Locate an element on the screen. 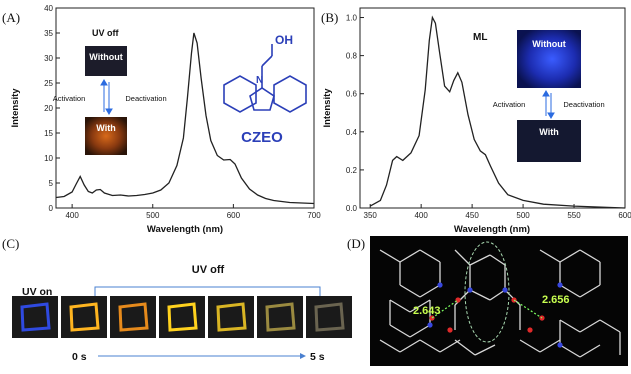  time-start: 0 s is located at coordinates (79, 357).